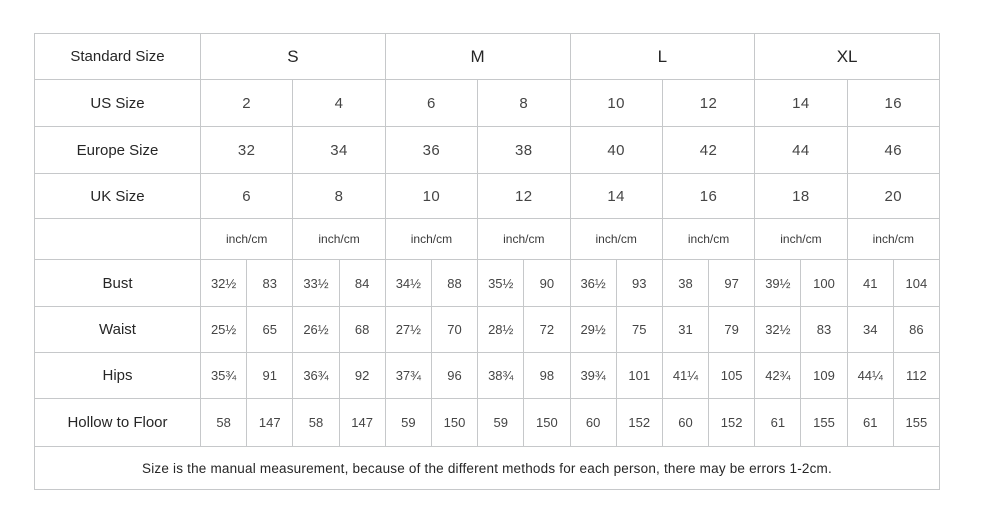 The height and width of the screenshot is (524, 1000). Describe the element at coordinates (824, 283) in the screenshot. I see `measure-cell-cm: 100` at that location.